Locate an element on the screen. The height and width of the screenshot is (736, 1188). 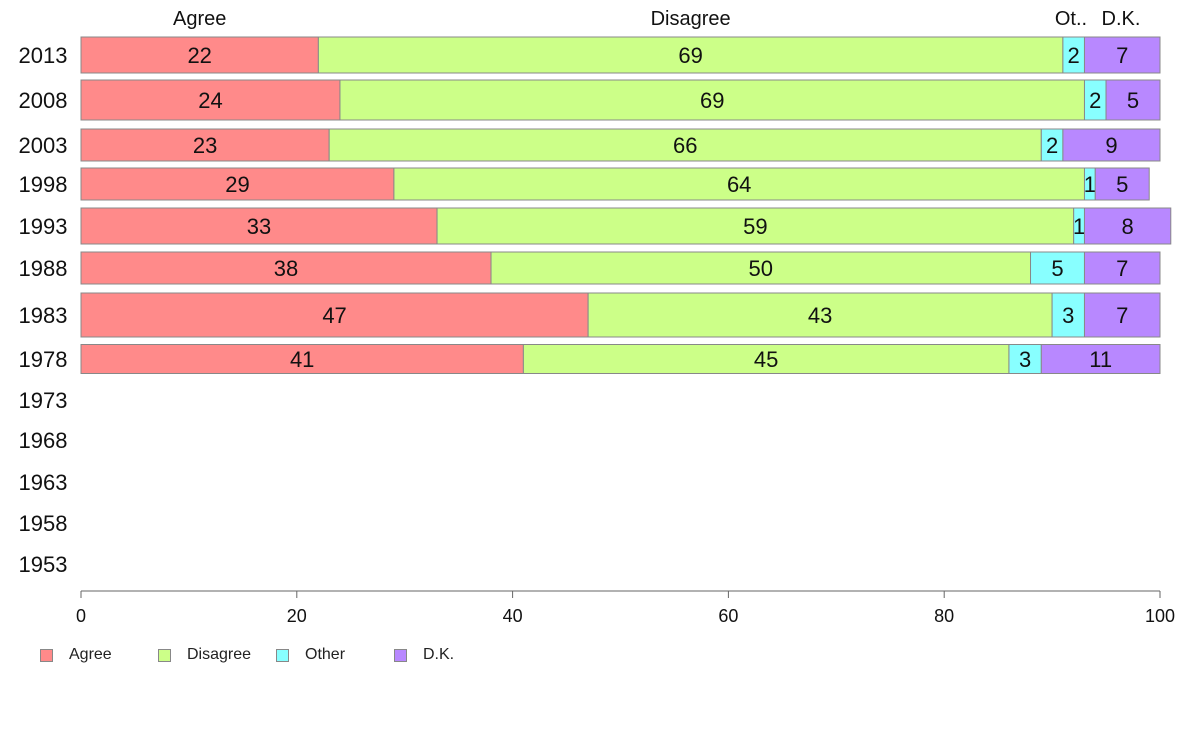
category-label-1968: 1968 is located at coordinates (43, 440).